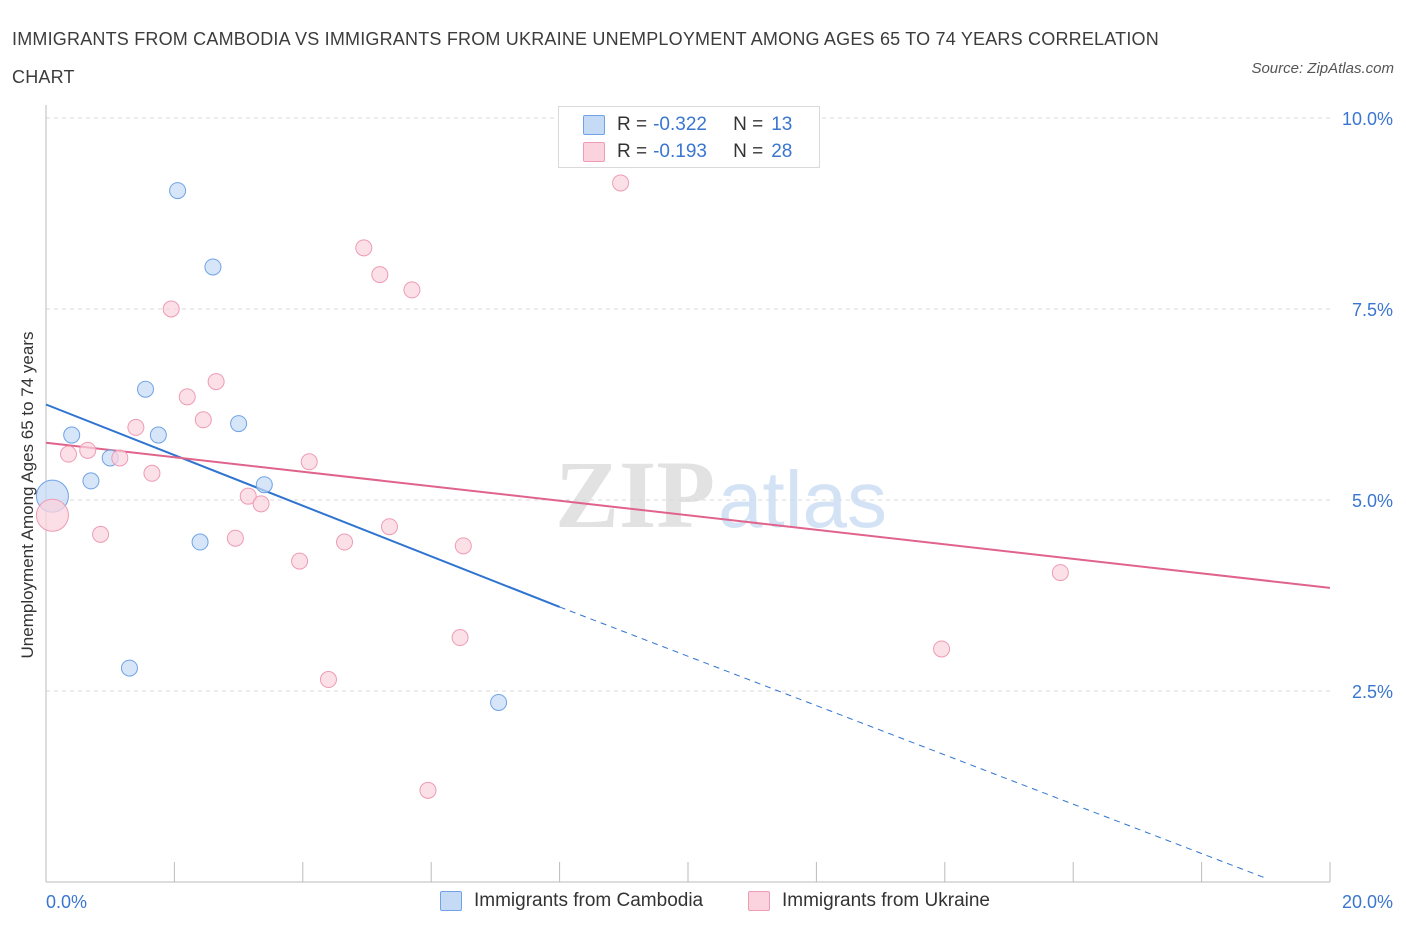  I want to click on x-tick-label: 0.0%, so click(66, 902).